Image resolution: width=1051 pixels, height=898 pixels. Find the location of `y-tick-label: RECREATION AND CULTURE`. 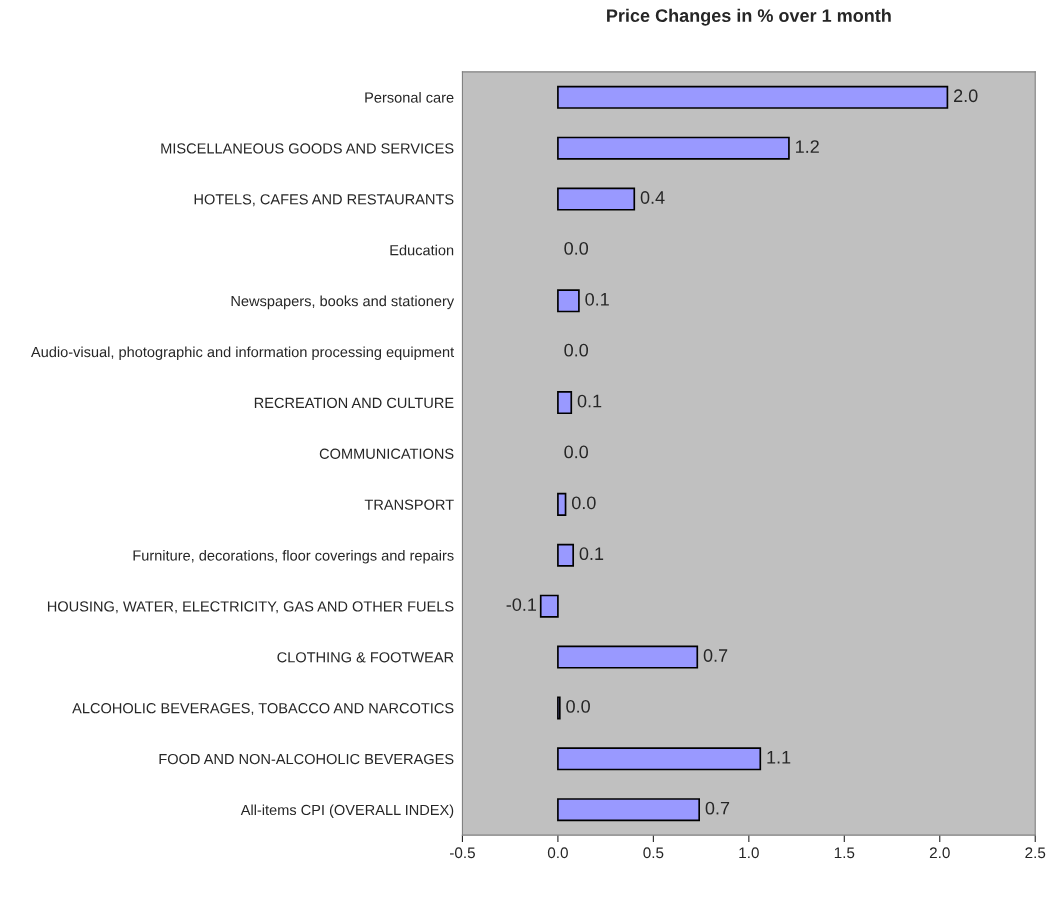

y-tick-label: RECREATION AND CULTURE is located at coordinates (354, 403).